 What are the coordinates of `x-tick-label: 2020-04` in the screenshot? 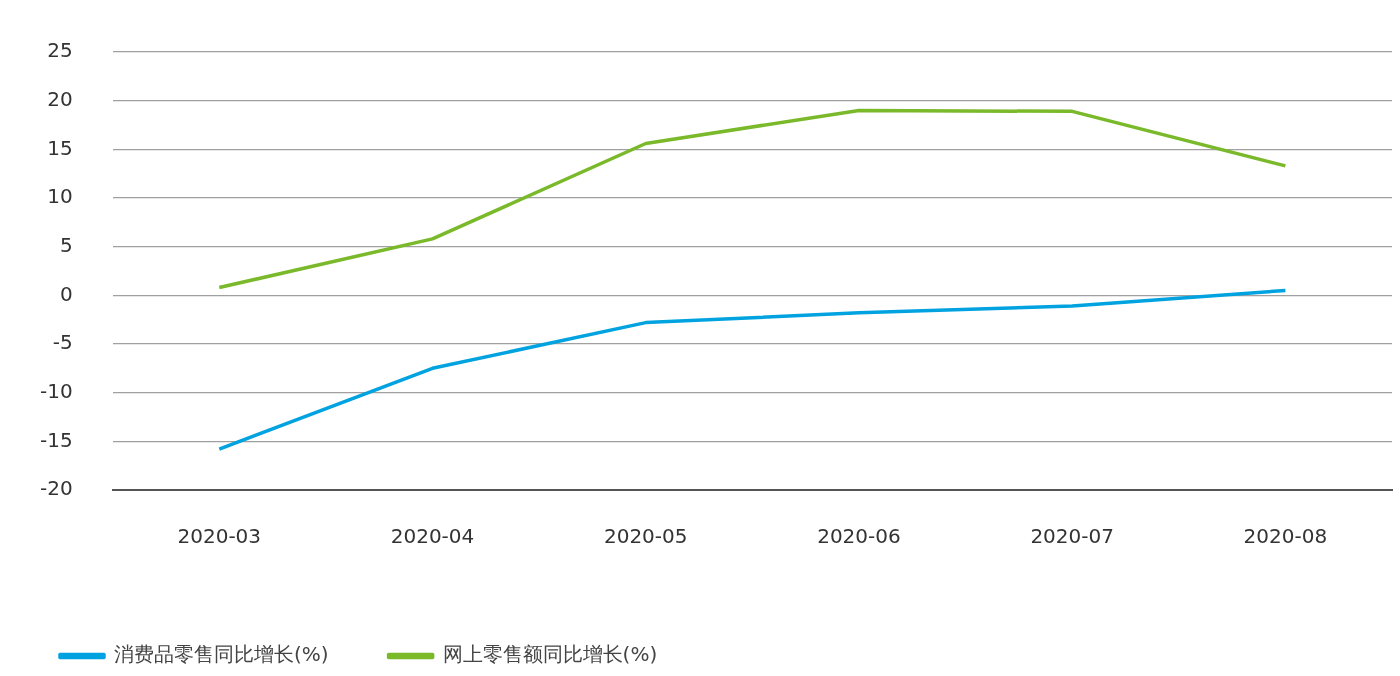 It's located at (432, 536).